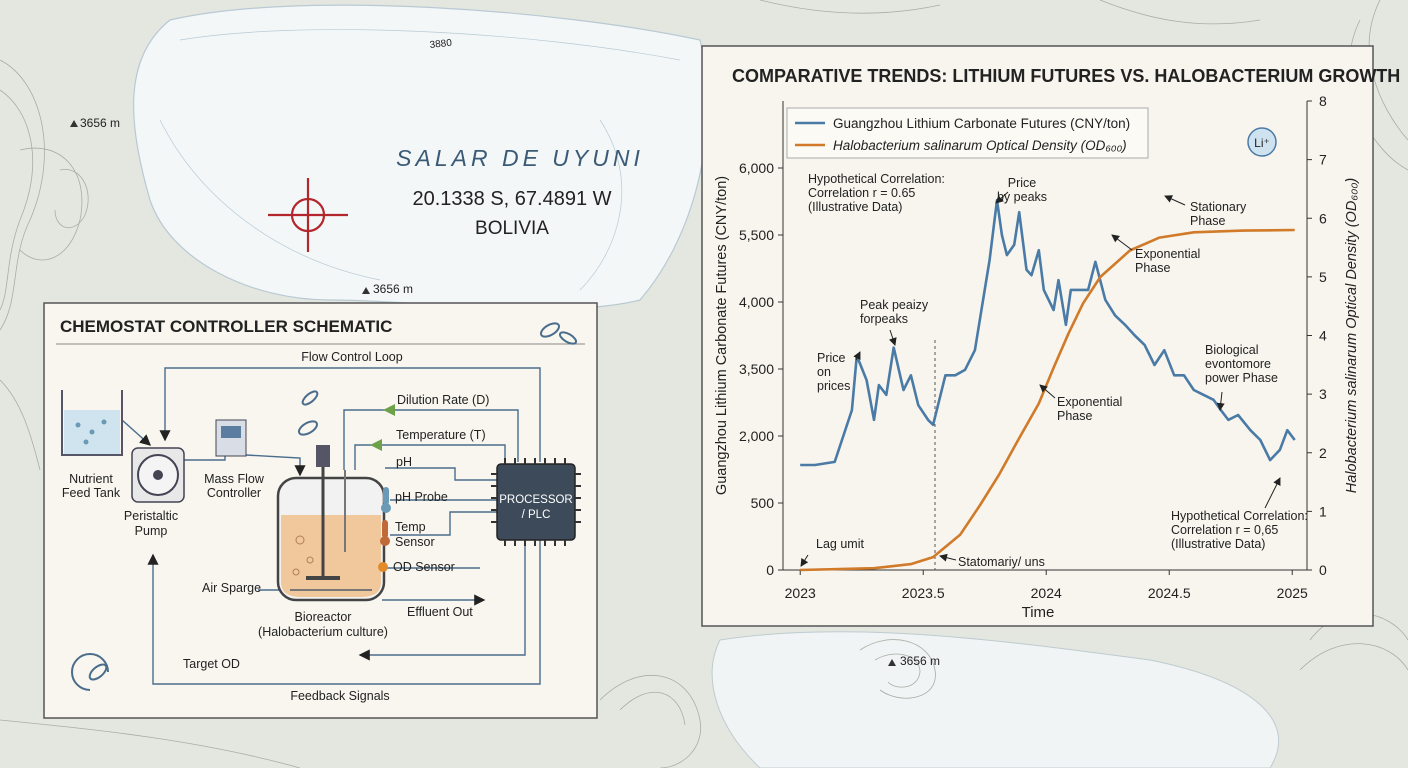  What do you see at coordinates (421, 497) in the screenshot?
I see `sensor-label: pH Probe` at bounding box center [421, 497].